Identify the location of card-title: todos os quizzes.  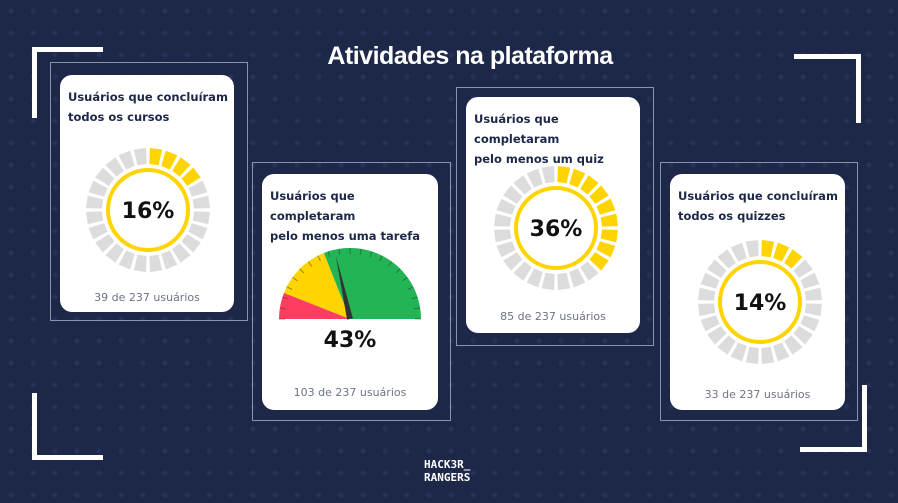
(732, 216).